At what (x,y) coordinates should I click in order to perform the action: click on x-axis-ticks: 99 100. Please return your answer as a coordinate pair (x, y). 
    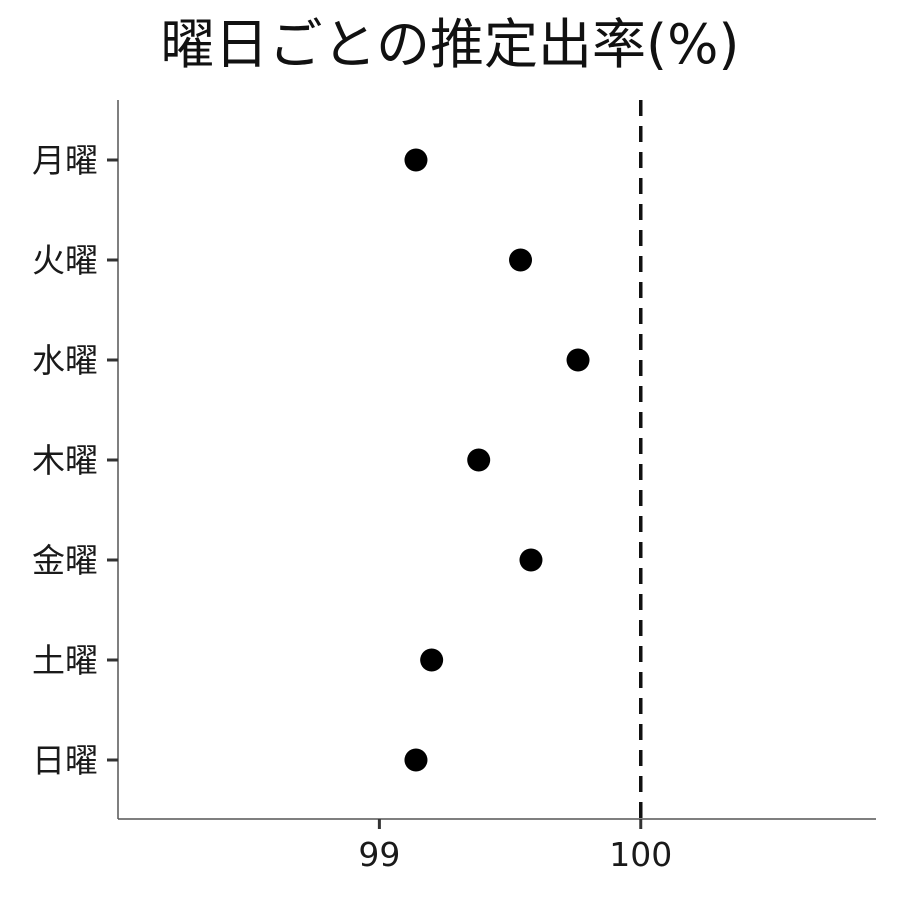
    Looking at the image, I should click on (515, 846).